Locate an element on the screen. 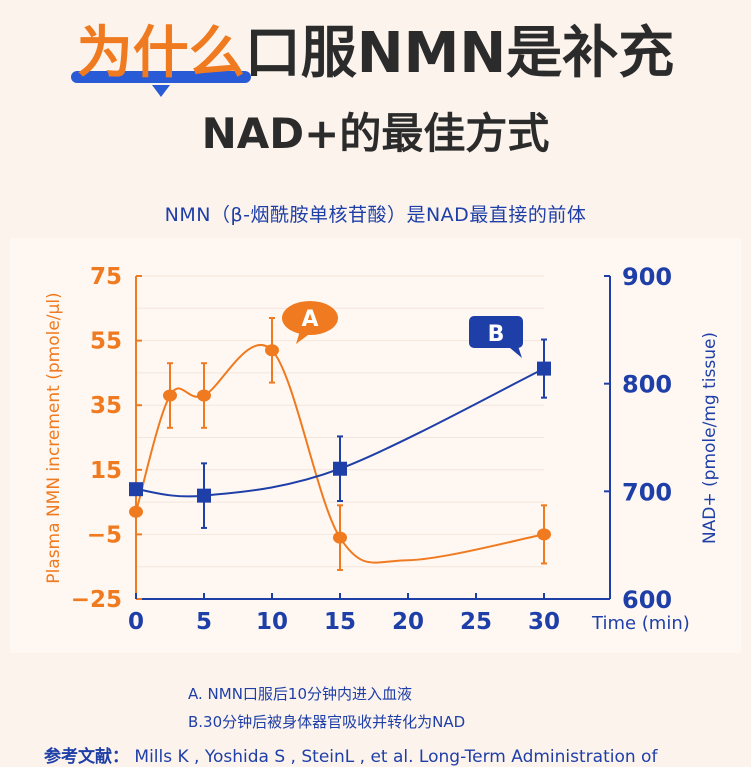 The width and height of the screenshot is (751, 767). annotation-b-pointer is located at coordinates (516, 352).